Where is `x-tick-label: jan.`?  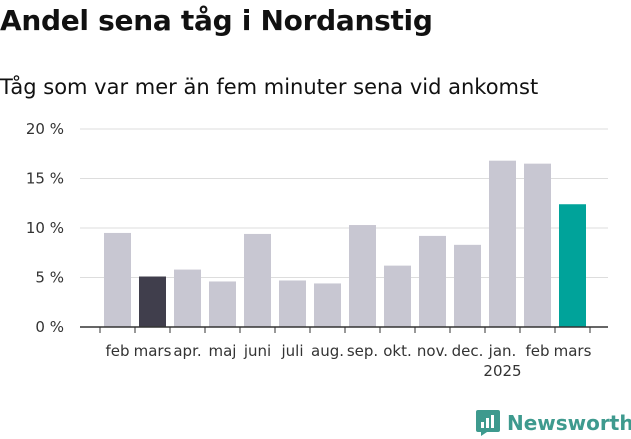
x-tick-label: jan. is located at coordinates (502, 351).